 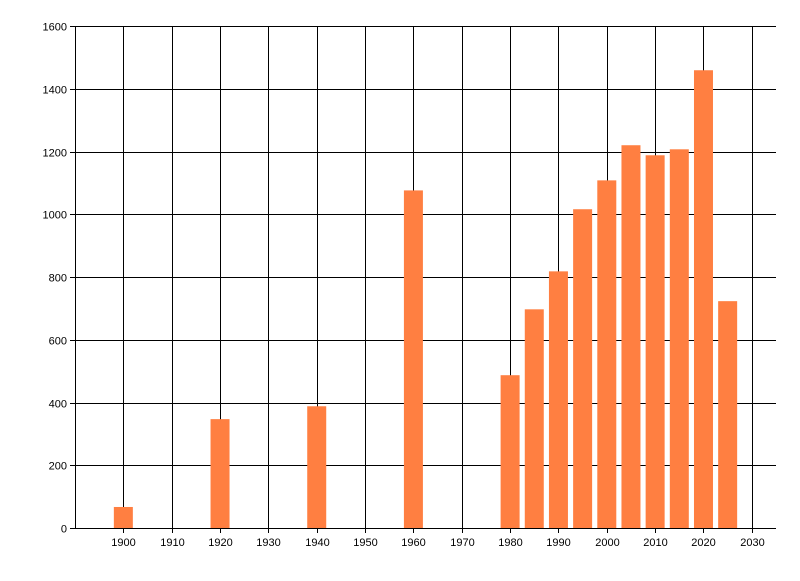 What do you see at coordinates (268, 543) in the screenshot?
I see `x-tick-label: 1930` at bounding box center [268, 543].